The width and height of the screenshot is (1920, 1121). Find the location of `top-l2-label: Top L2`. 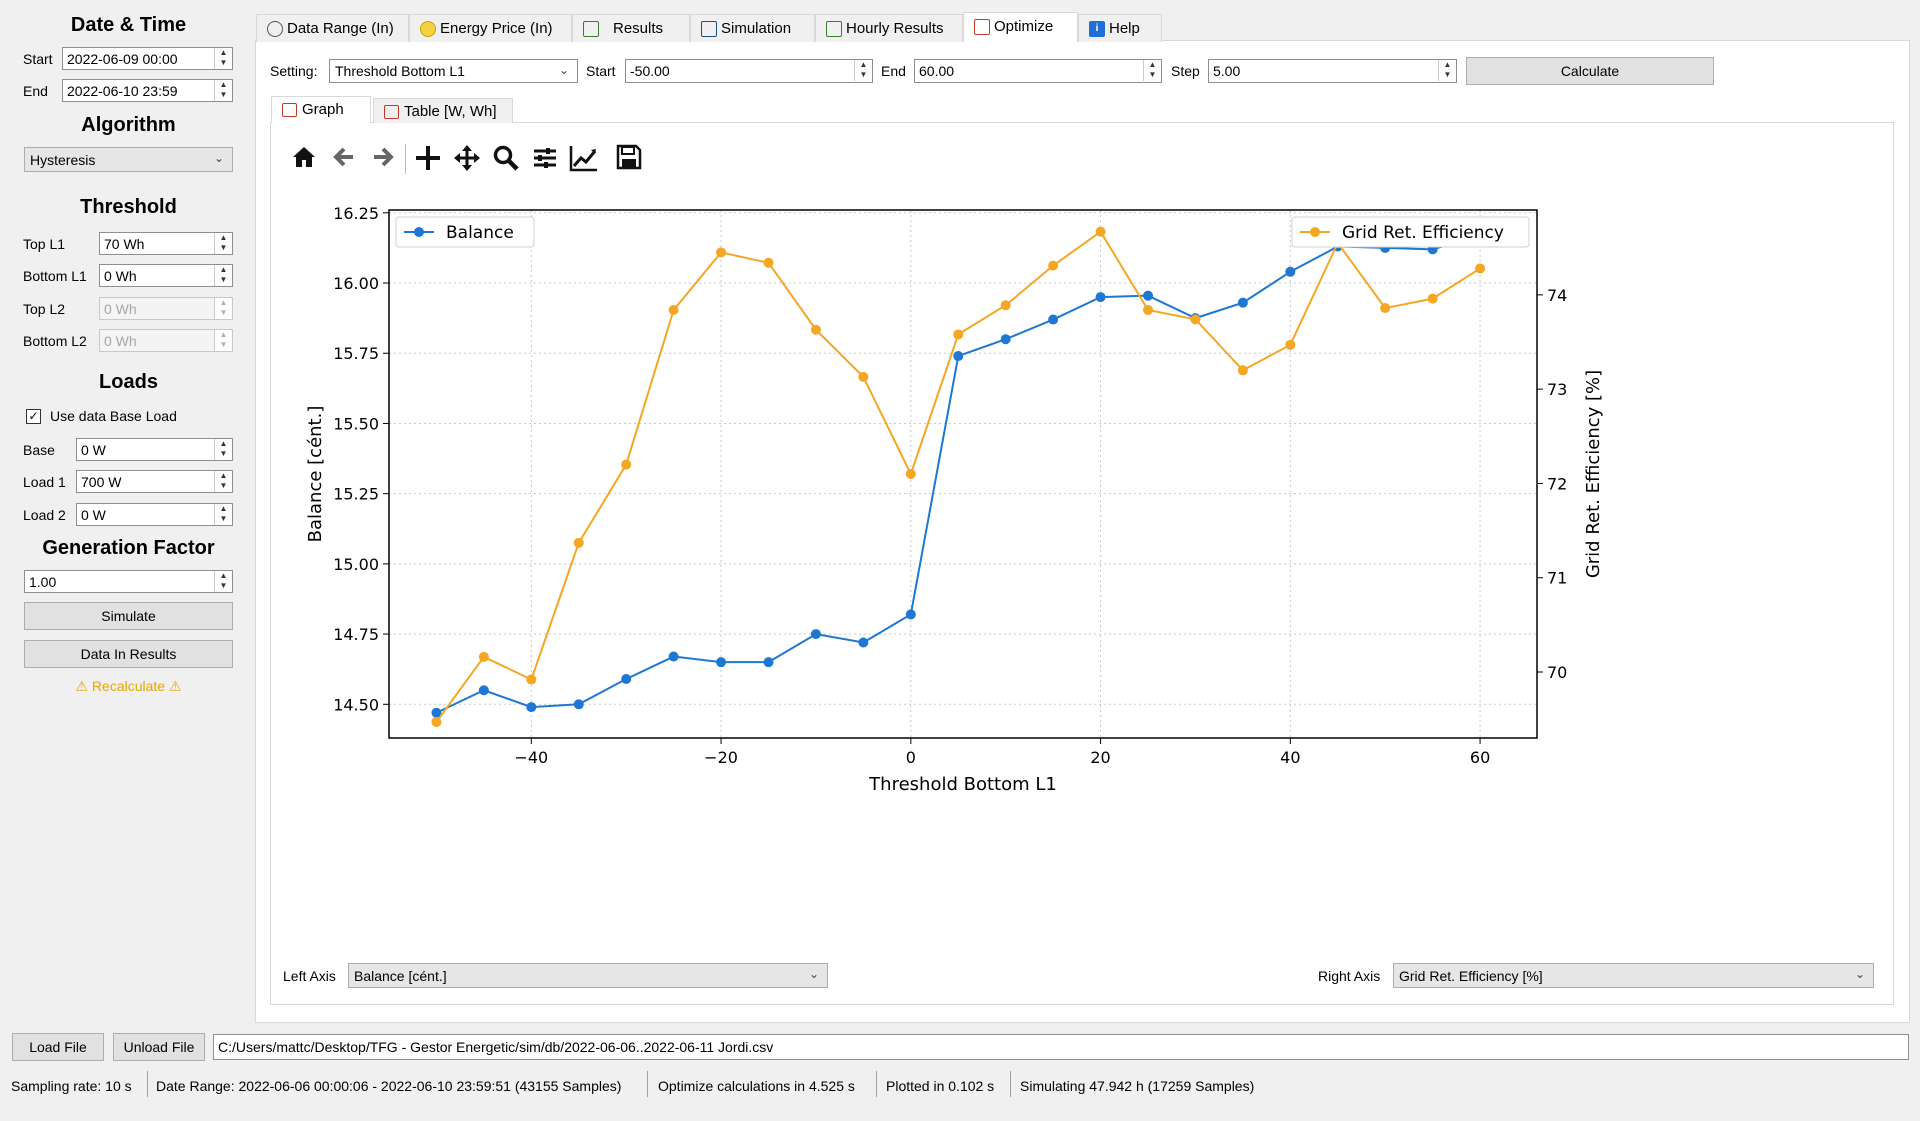

top-l2-label: Top L2 is located at coordinates (44, 309).